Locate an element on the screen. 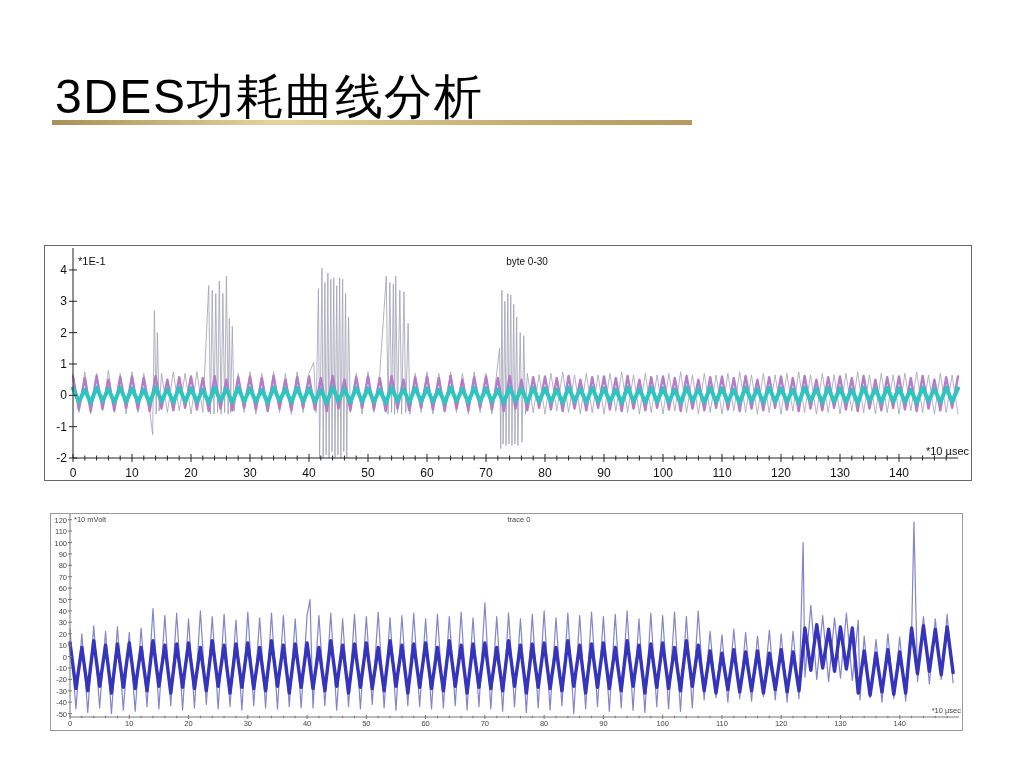 This screenshot has height=768, width=1024. x-tick-label: 70 is located at coordinates (486, 473).